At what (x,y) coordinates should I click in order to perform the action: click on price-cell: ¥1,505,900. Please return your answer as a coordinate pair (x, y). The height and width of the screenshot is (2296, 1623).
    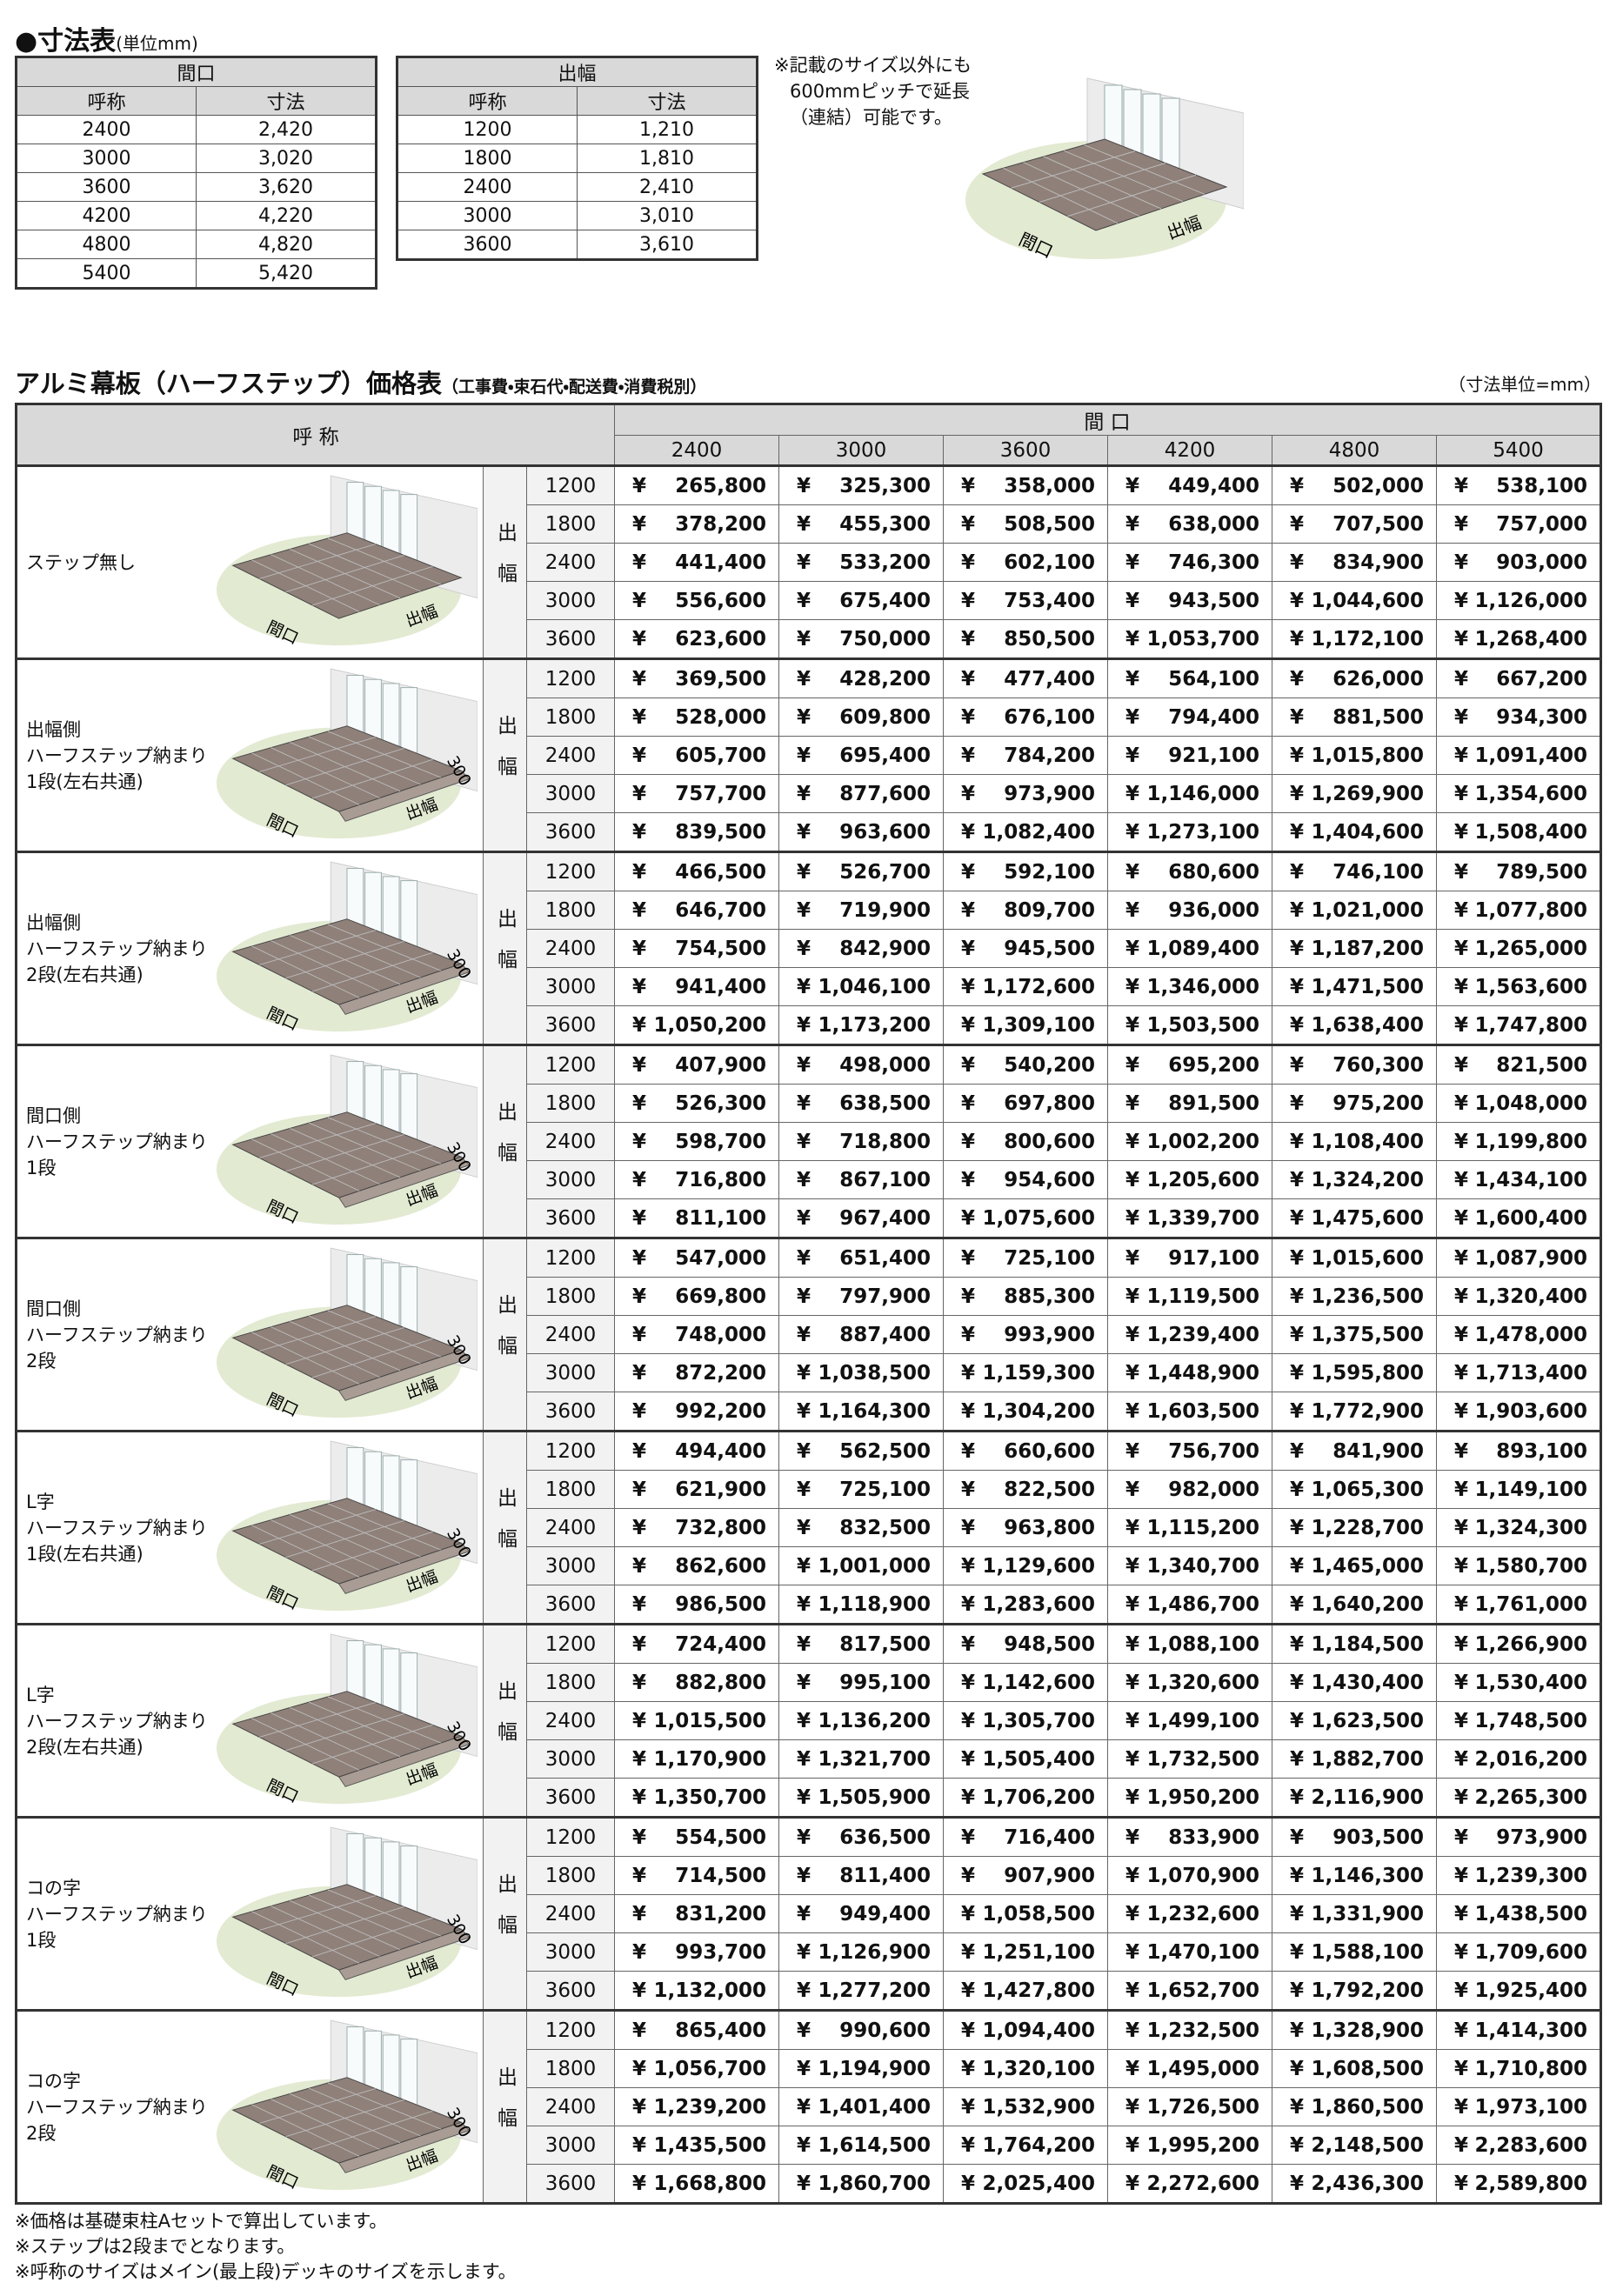
    Looking at the image, I should click on (861, 1798).